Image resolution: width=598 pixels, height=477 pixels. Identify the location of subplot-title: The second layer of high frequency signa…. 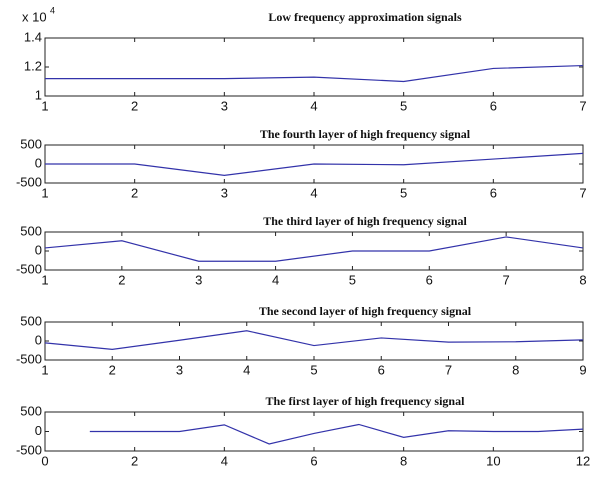
(365, 311).